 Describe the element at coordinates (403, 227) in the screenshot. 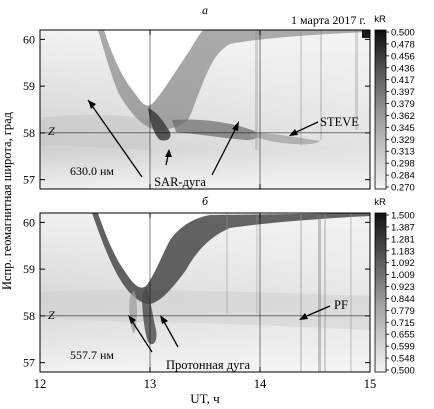

I see `colorbar-tick-label: 1.387` at that location.